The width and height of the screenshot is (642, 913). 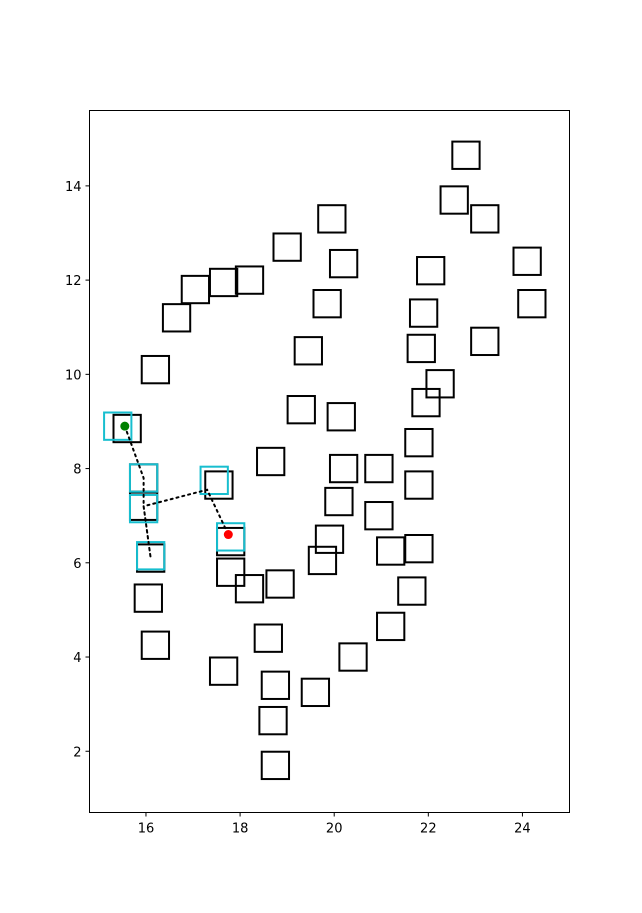 What do you see at coordinates (73, 375) in the screenshot?
I see `y-tick-label: 10` at bounding box center [73, 375].